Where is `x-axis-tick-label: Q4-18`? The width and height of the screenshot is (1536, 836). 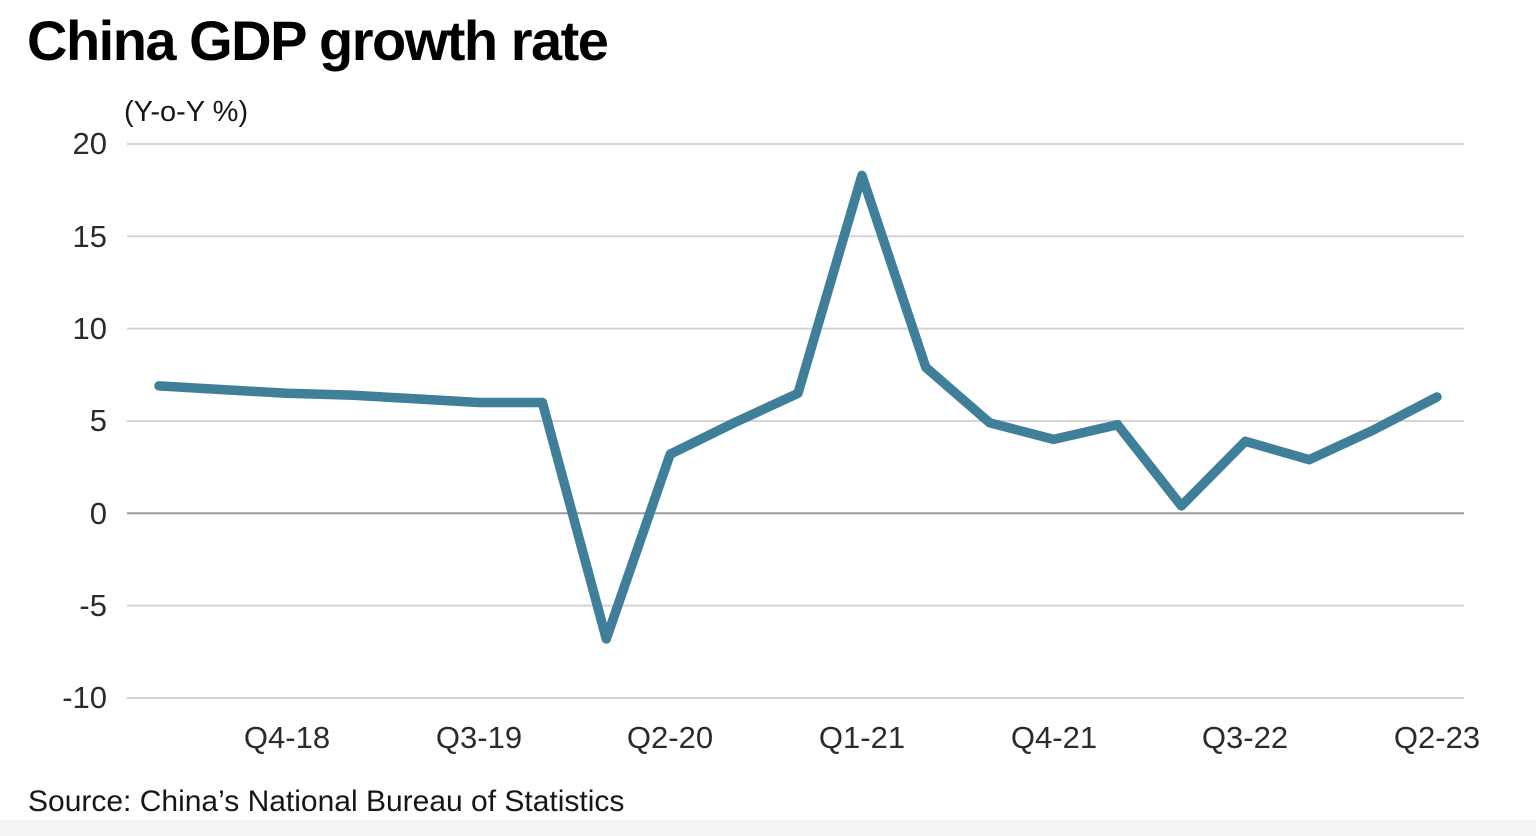 x-axis-tick-label: Q4-18 is located at coordinates (287, 737).